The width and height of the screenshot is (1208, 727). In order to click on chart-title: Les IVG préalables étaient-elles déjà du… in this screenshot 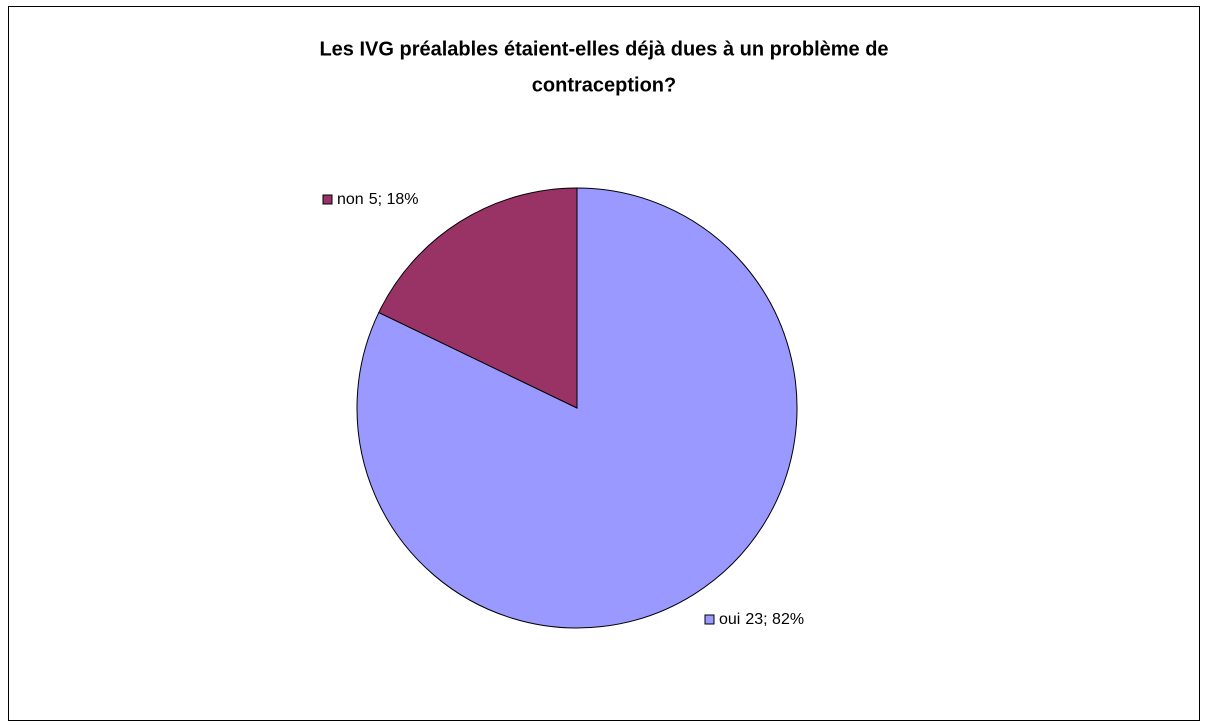, I will do `click(603, 49)`.